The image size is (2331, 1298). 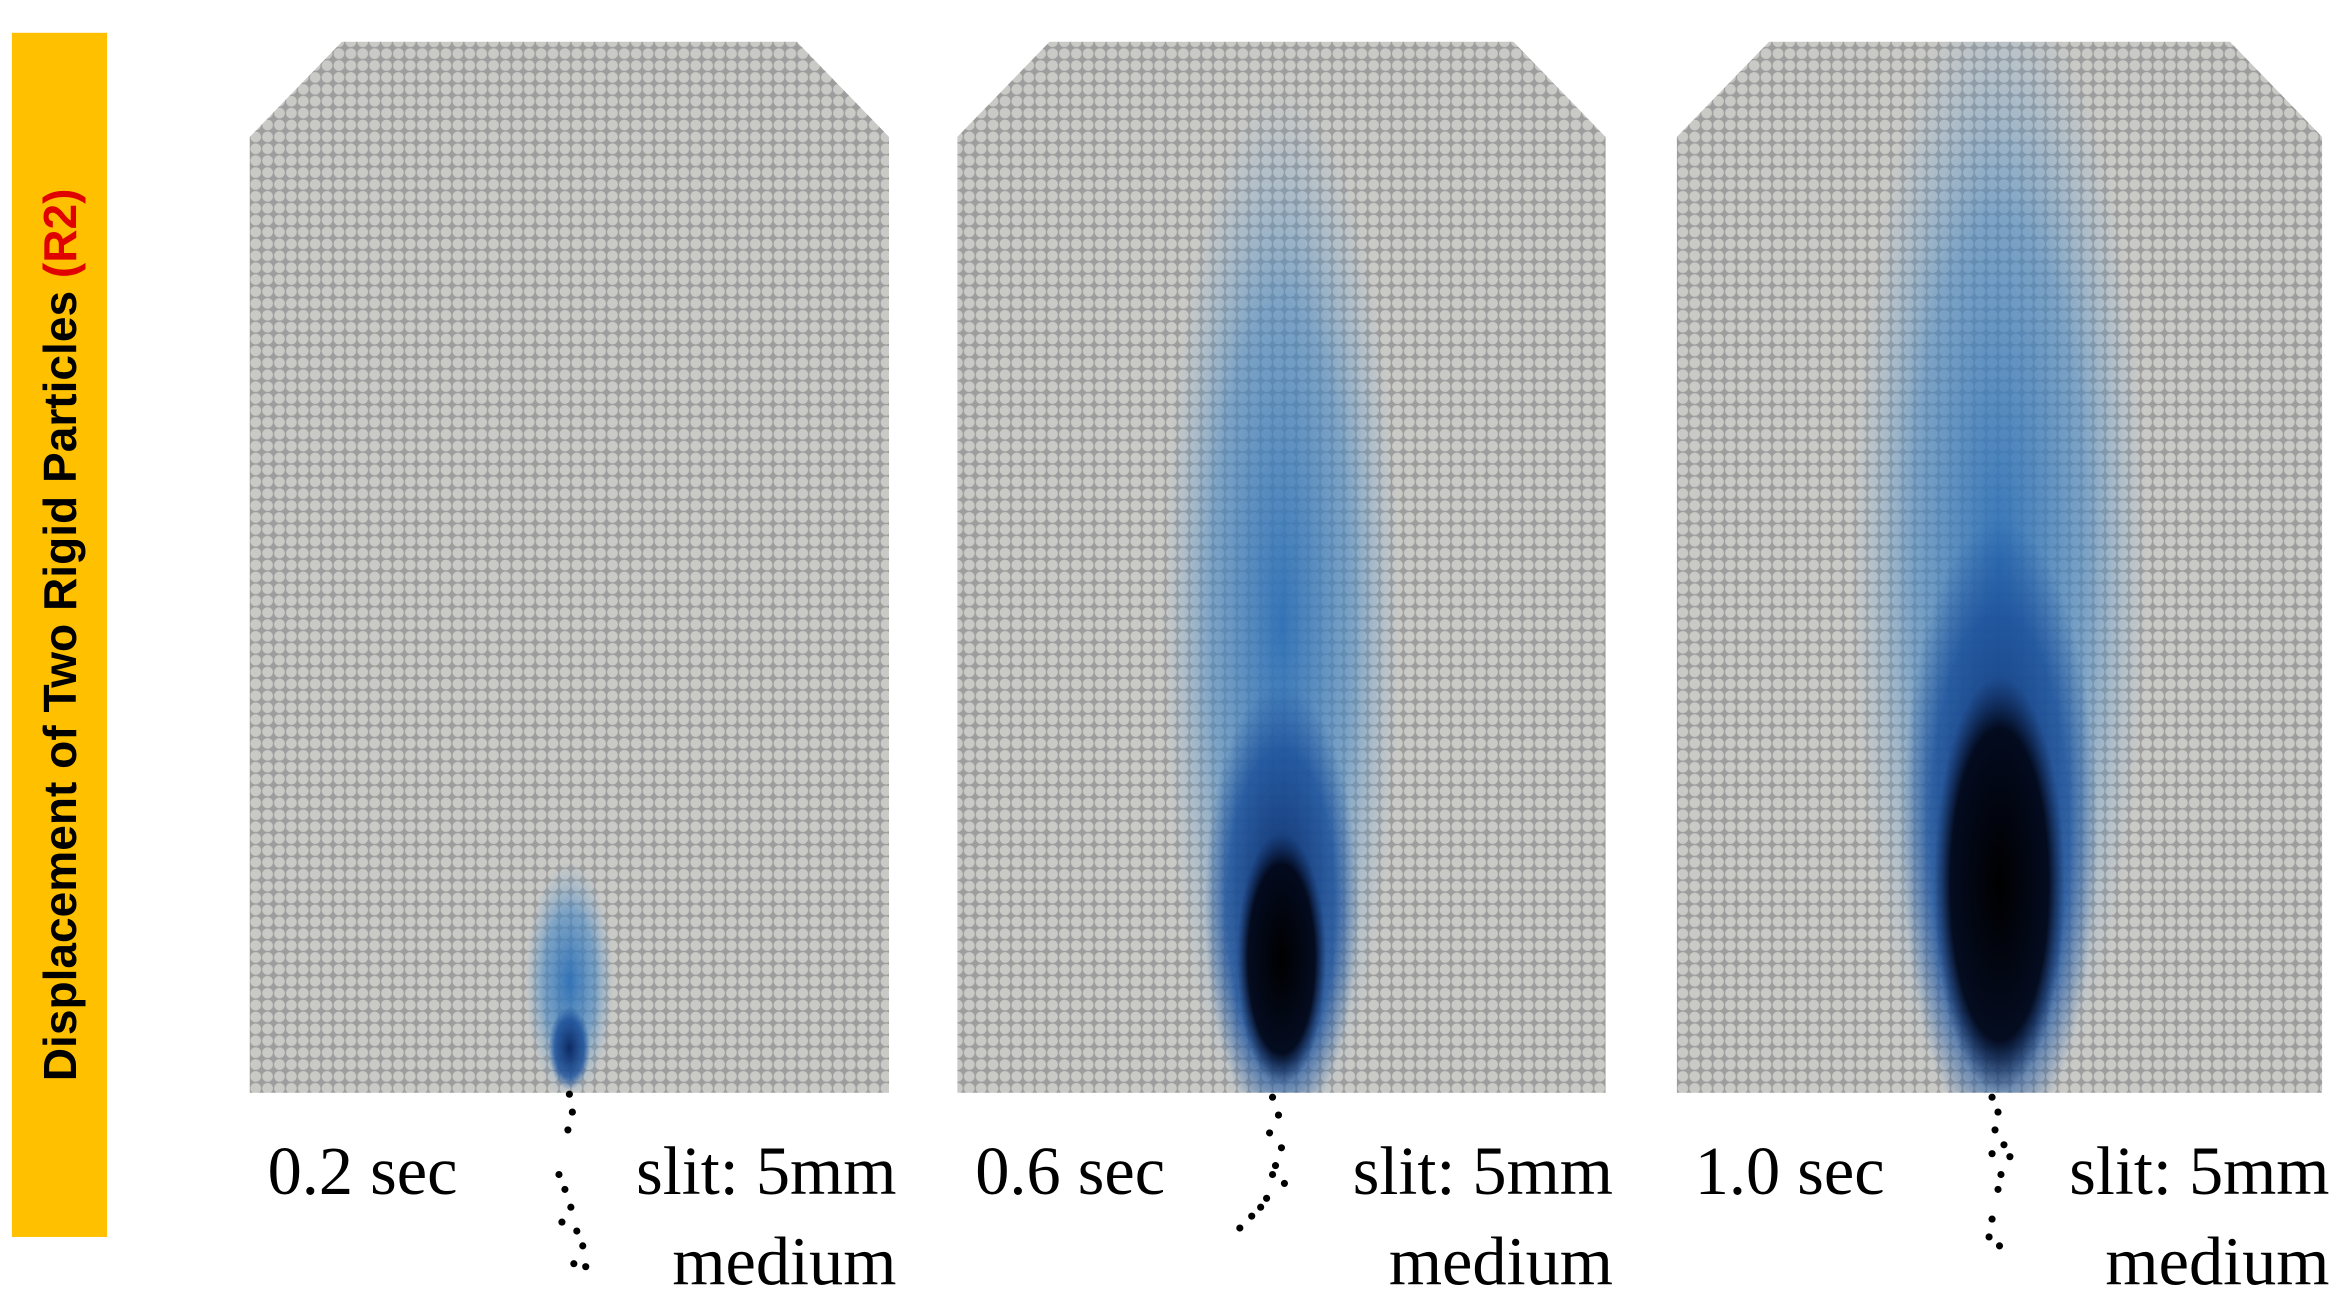 What do you see at coordinates (60, 234) in the screenshot?
I see `side-label-tag: (R2)` at bounding box center [60, 234].